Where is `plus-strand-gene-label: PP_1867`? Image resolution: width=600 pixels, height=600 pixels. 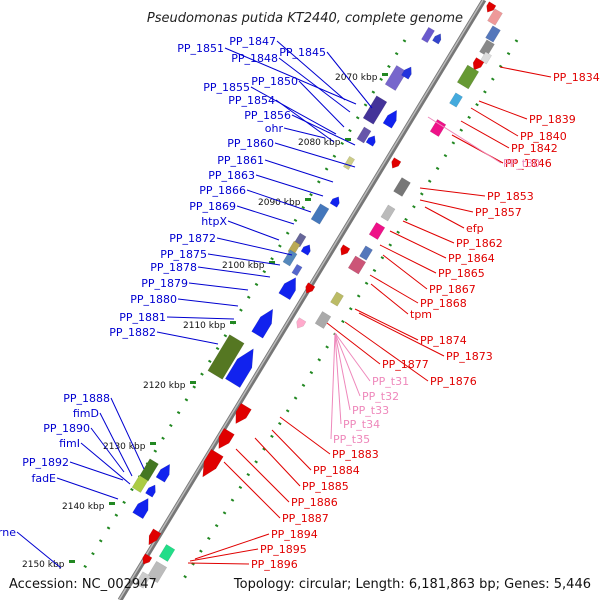
plus-strand-gene-label: PP_1867 is located at coordinates (452, 289).